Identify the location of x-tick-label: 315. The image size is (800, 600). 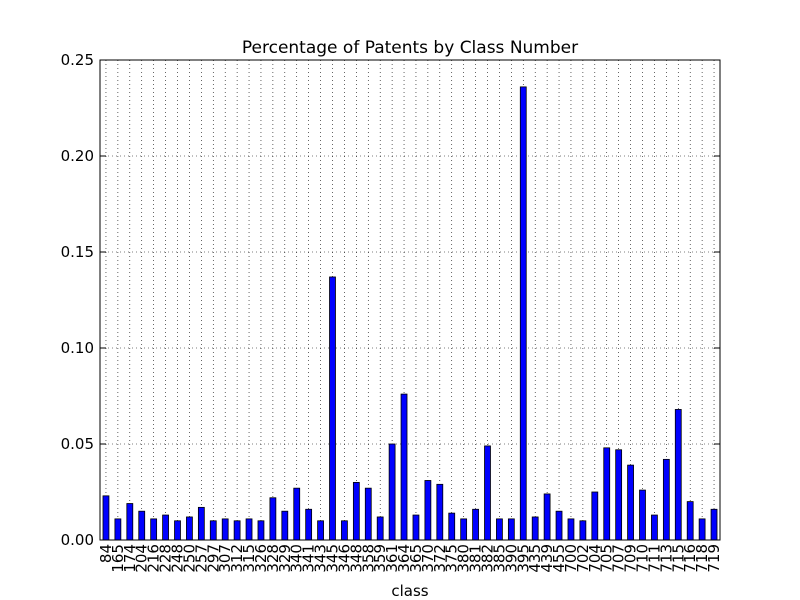
(249, 558).